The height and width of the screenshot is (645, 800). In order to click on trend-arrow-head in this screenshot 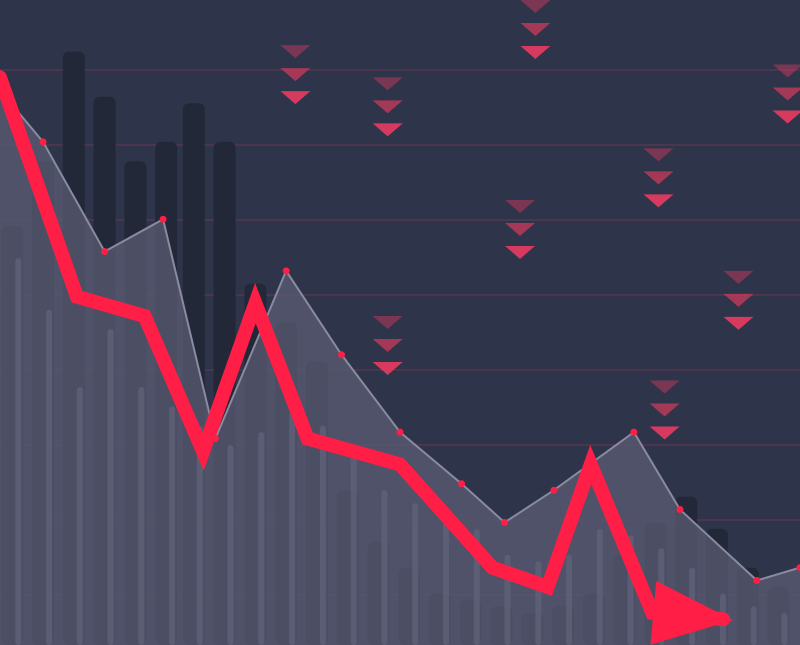, I will do `click(692, 612)`.